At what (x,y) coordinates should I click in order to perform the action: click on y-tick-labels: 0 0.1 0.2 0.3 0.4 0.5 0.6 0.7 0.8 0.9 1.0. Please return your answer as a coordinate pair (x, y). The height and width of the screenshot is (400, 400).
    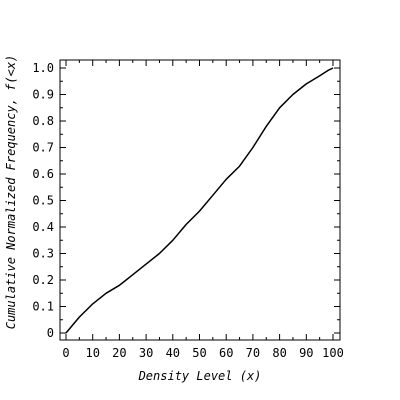
    Looking at the image, I should click on (43, 200).